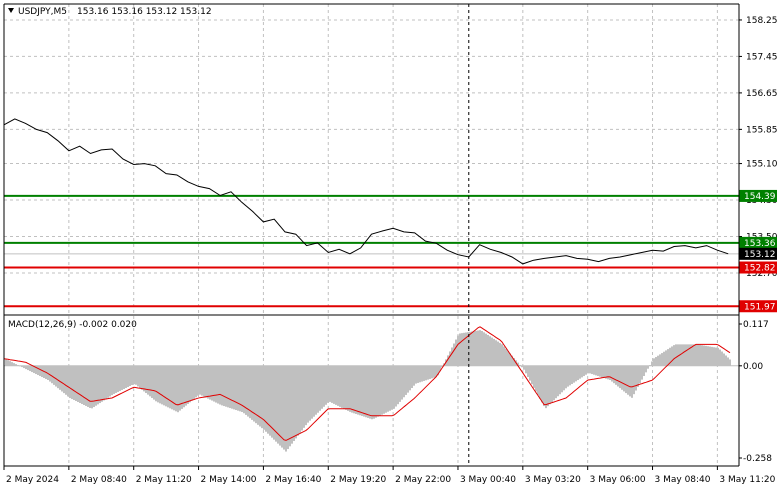  What do you see at coordinates (11, 10) in the screenshot?
I see `collapse-triangle-icon` at bounding box center [11, 10].